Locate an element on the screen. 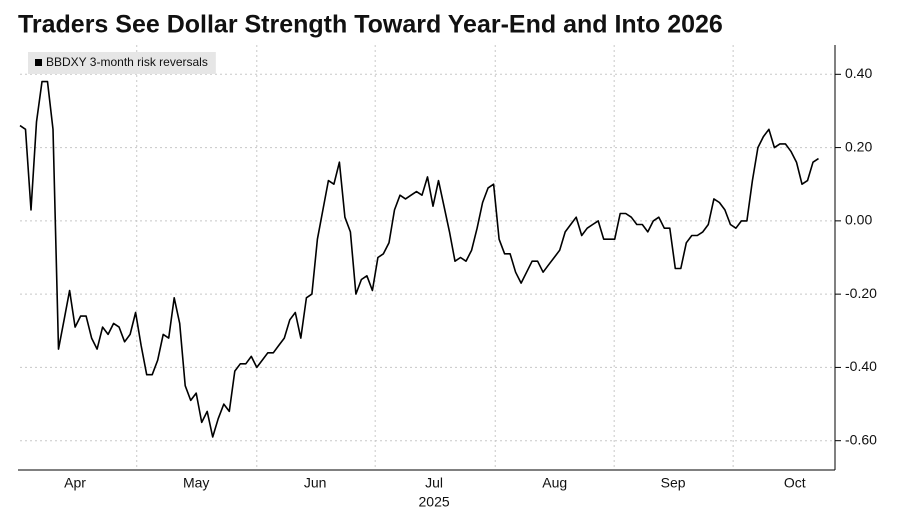 Image resolution: width=900 pixels, height=510 pixels. y-tick-label: -0.20 is located at coordinates (861, 293).